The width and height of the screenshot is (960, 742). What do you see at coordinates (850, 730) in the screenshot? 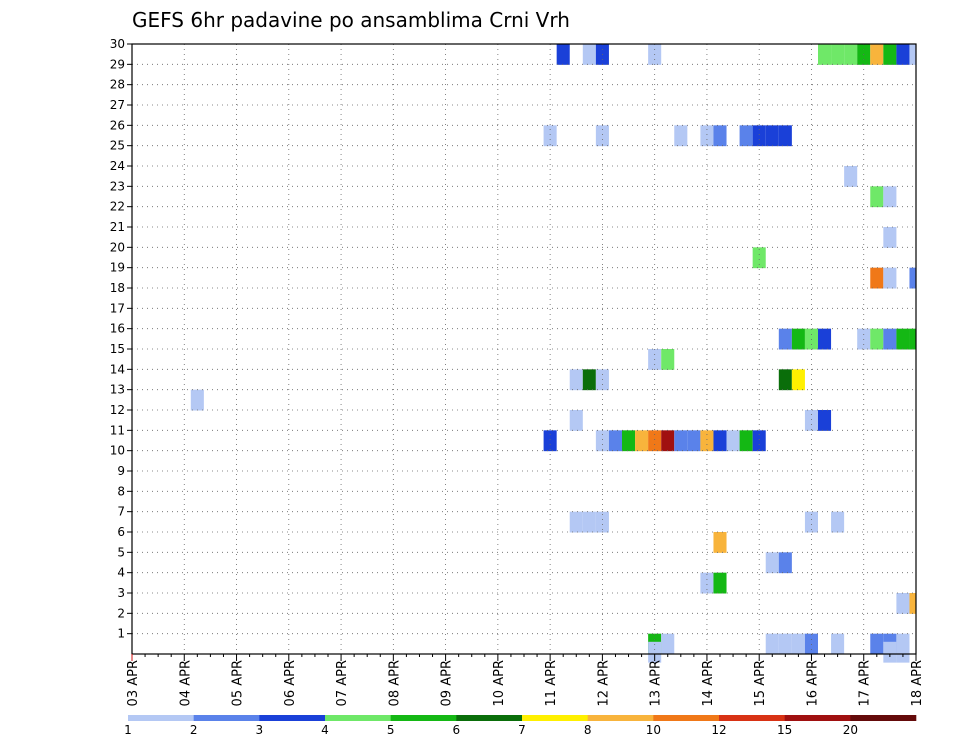
I see `colorbar-label-20: 20` at bounding box center [850, 730].